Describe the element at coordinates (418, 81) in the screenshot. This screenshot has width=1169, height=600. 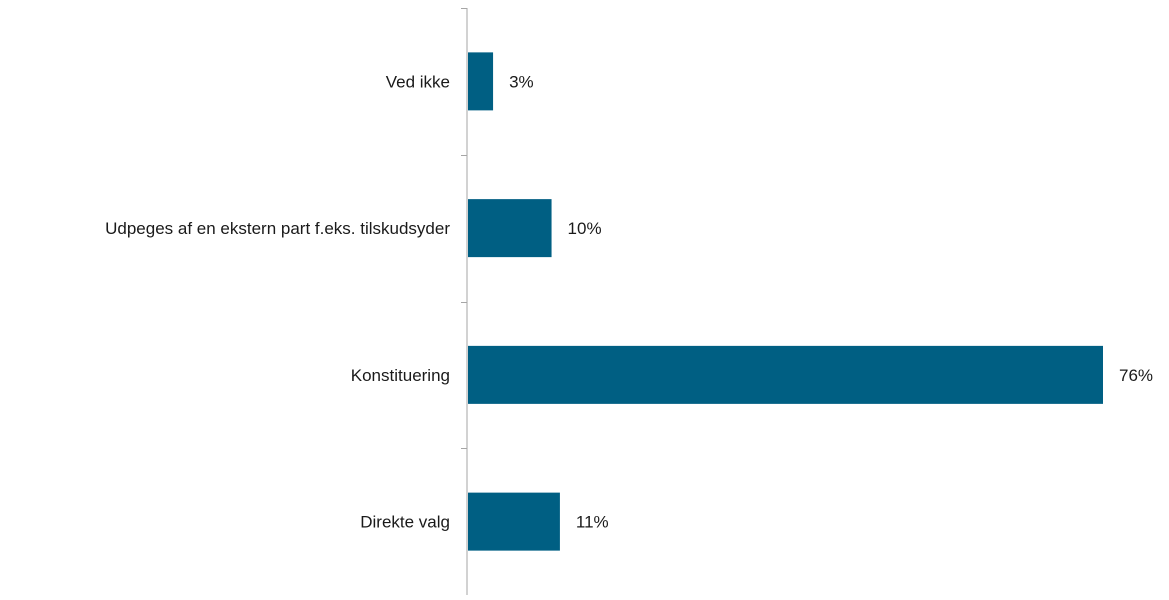
I see `category-label: Ved ikke` at that location.